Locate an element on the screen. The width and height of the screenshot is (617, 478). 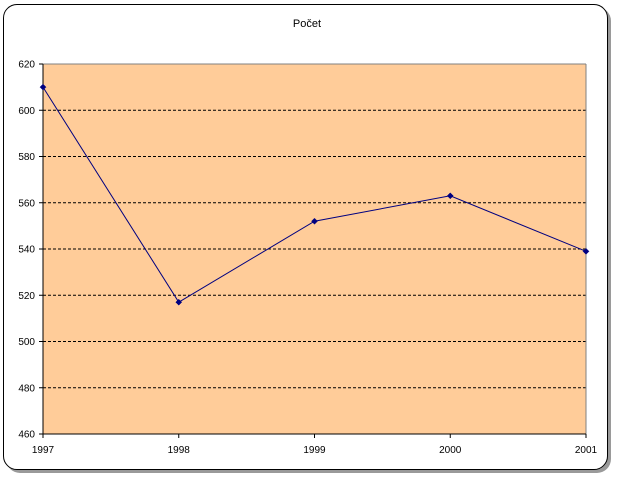
y-axis-tick-labels: 460 480 500 520 540 560 580 600 620 is located at coordinates (26, 250).